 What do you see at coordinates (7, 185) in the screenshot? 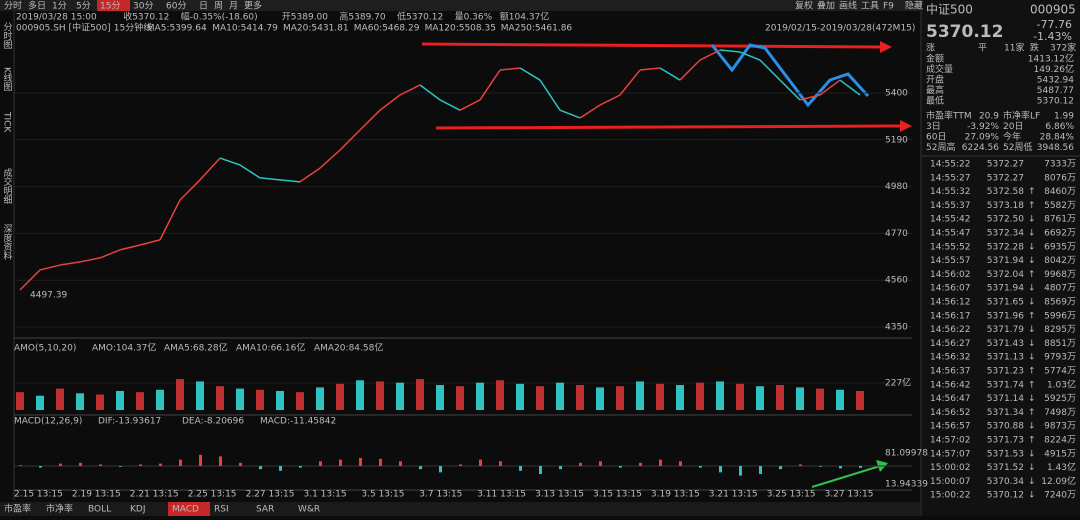
I see `side-tab: 成交明细` at bounding box center [7, 185].